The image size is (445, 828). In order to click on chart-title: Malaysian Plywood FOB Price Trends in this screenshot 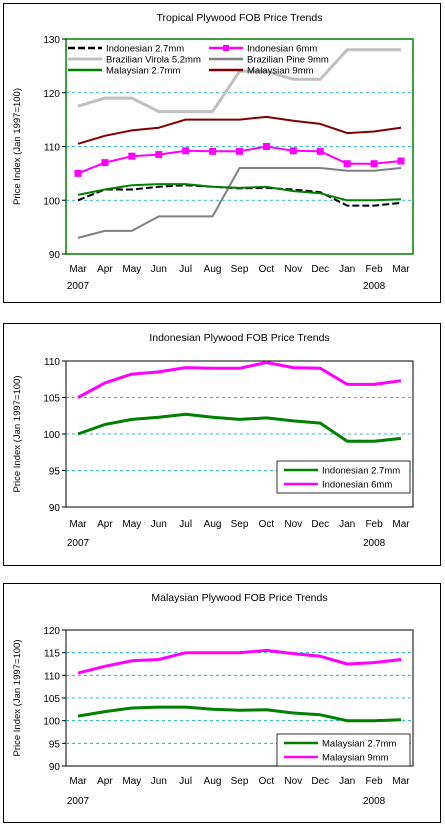, I will do `click(239, 598)`.